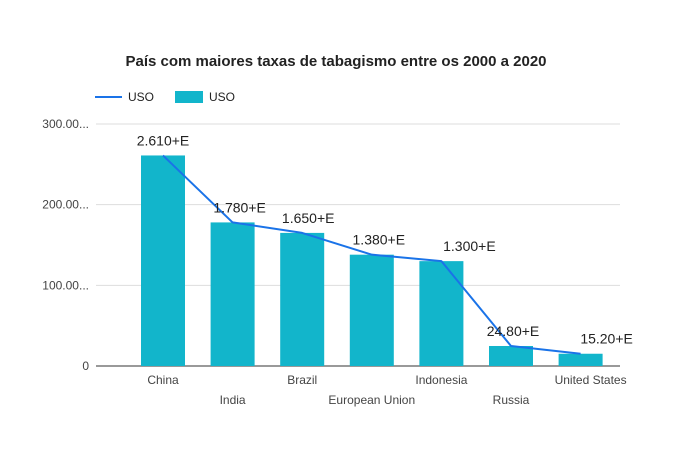 The image size is (673, 455). I want to click on data-label: 2.610+E, so click(163, 140).